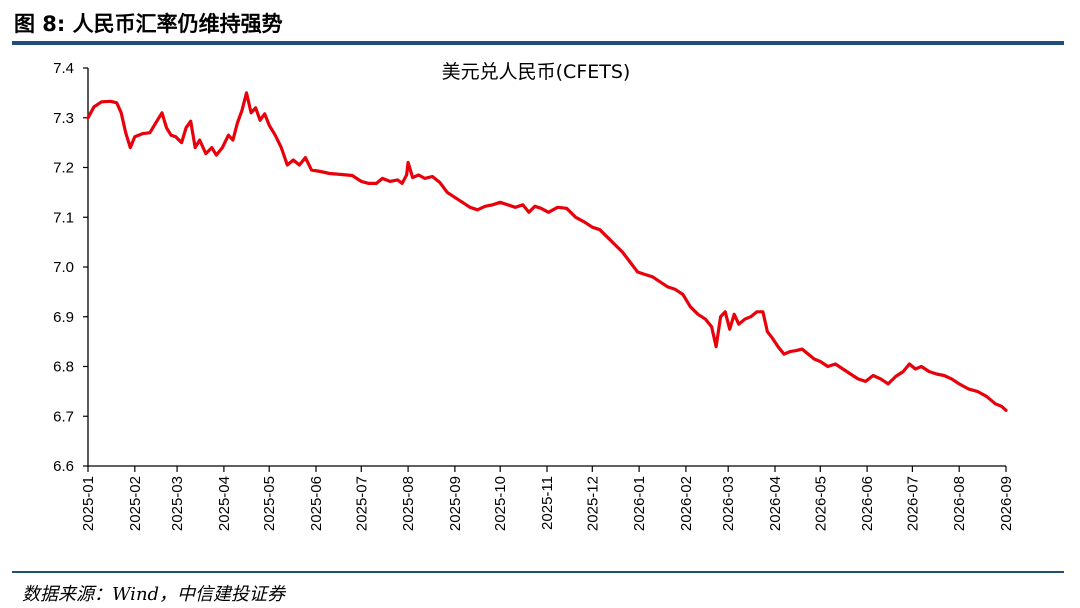 The width and height of the screenshot is (1080, 608). I want to click on y-tick-label: 6.8, so click(63, 367).